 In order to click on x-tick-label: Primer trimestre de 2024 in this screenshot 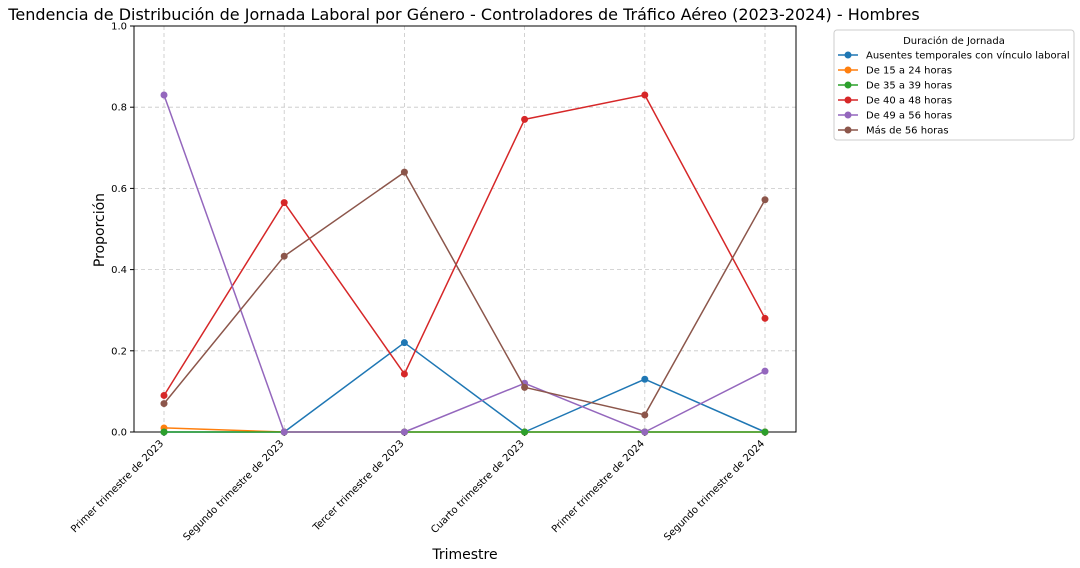, I will do `click(598, 486)`.